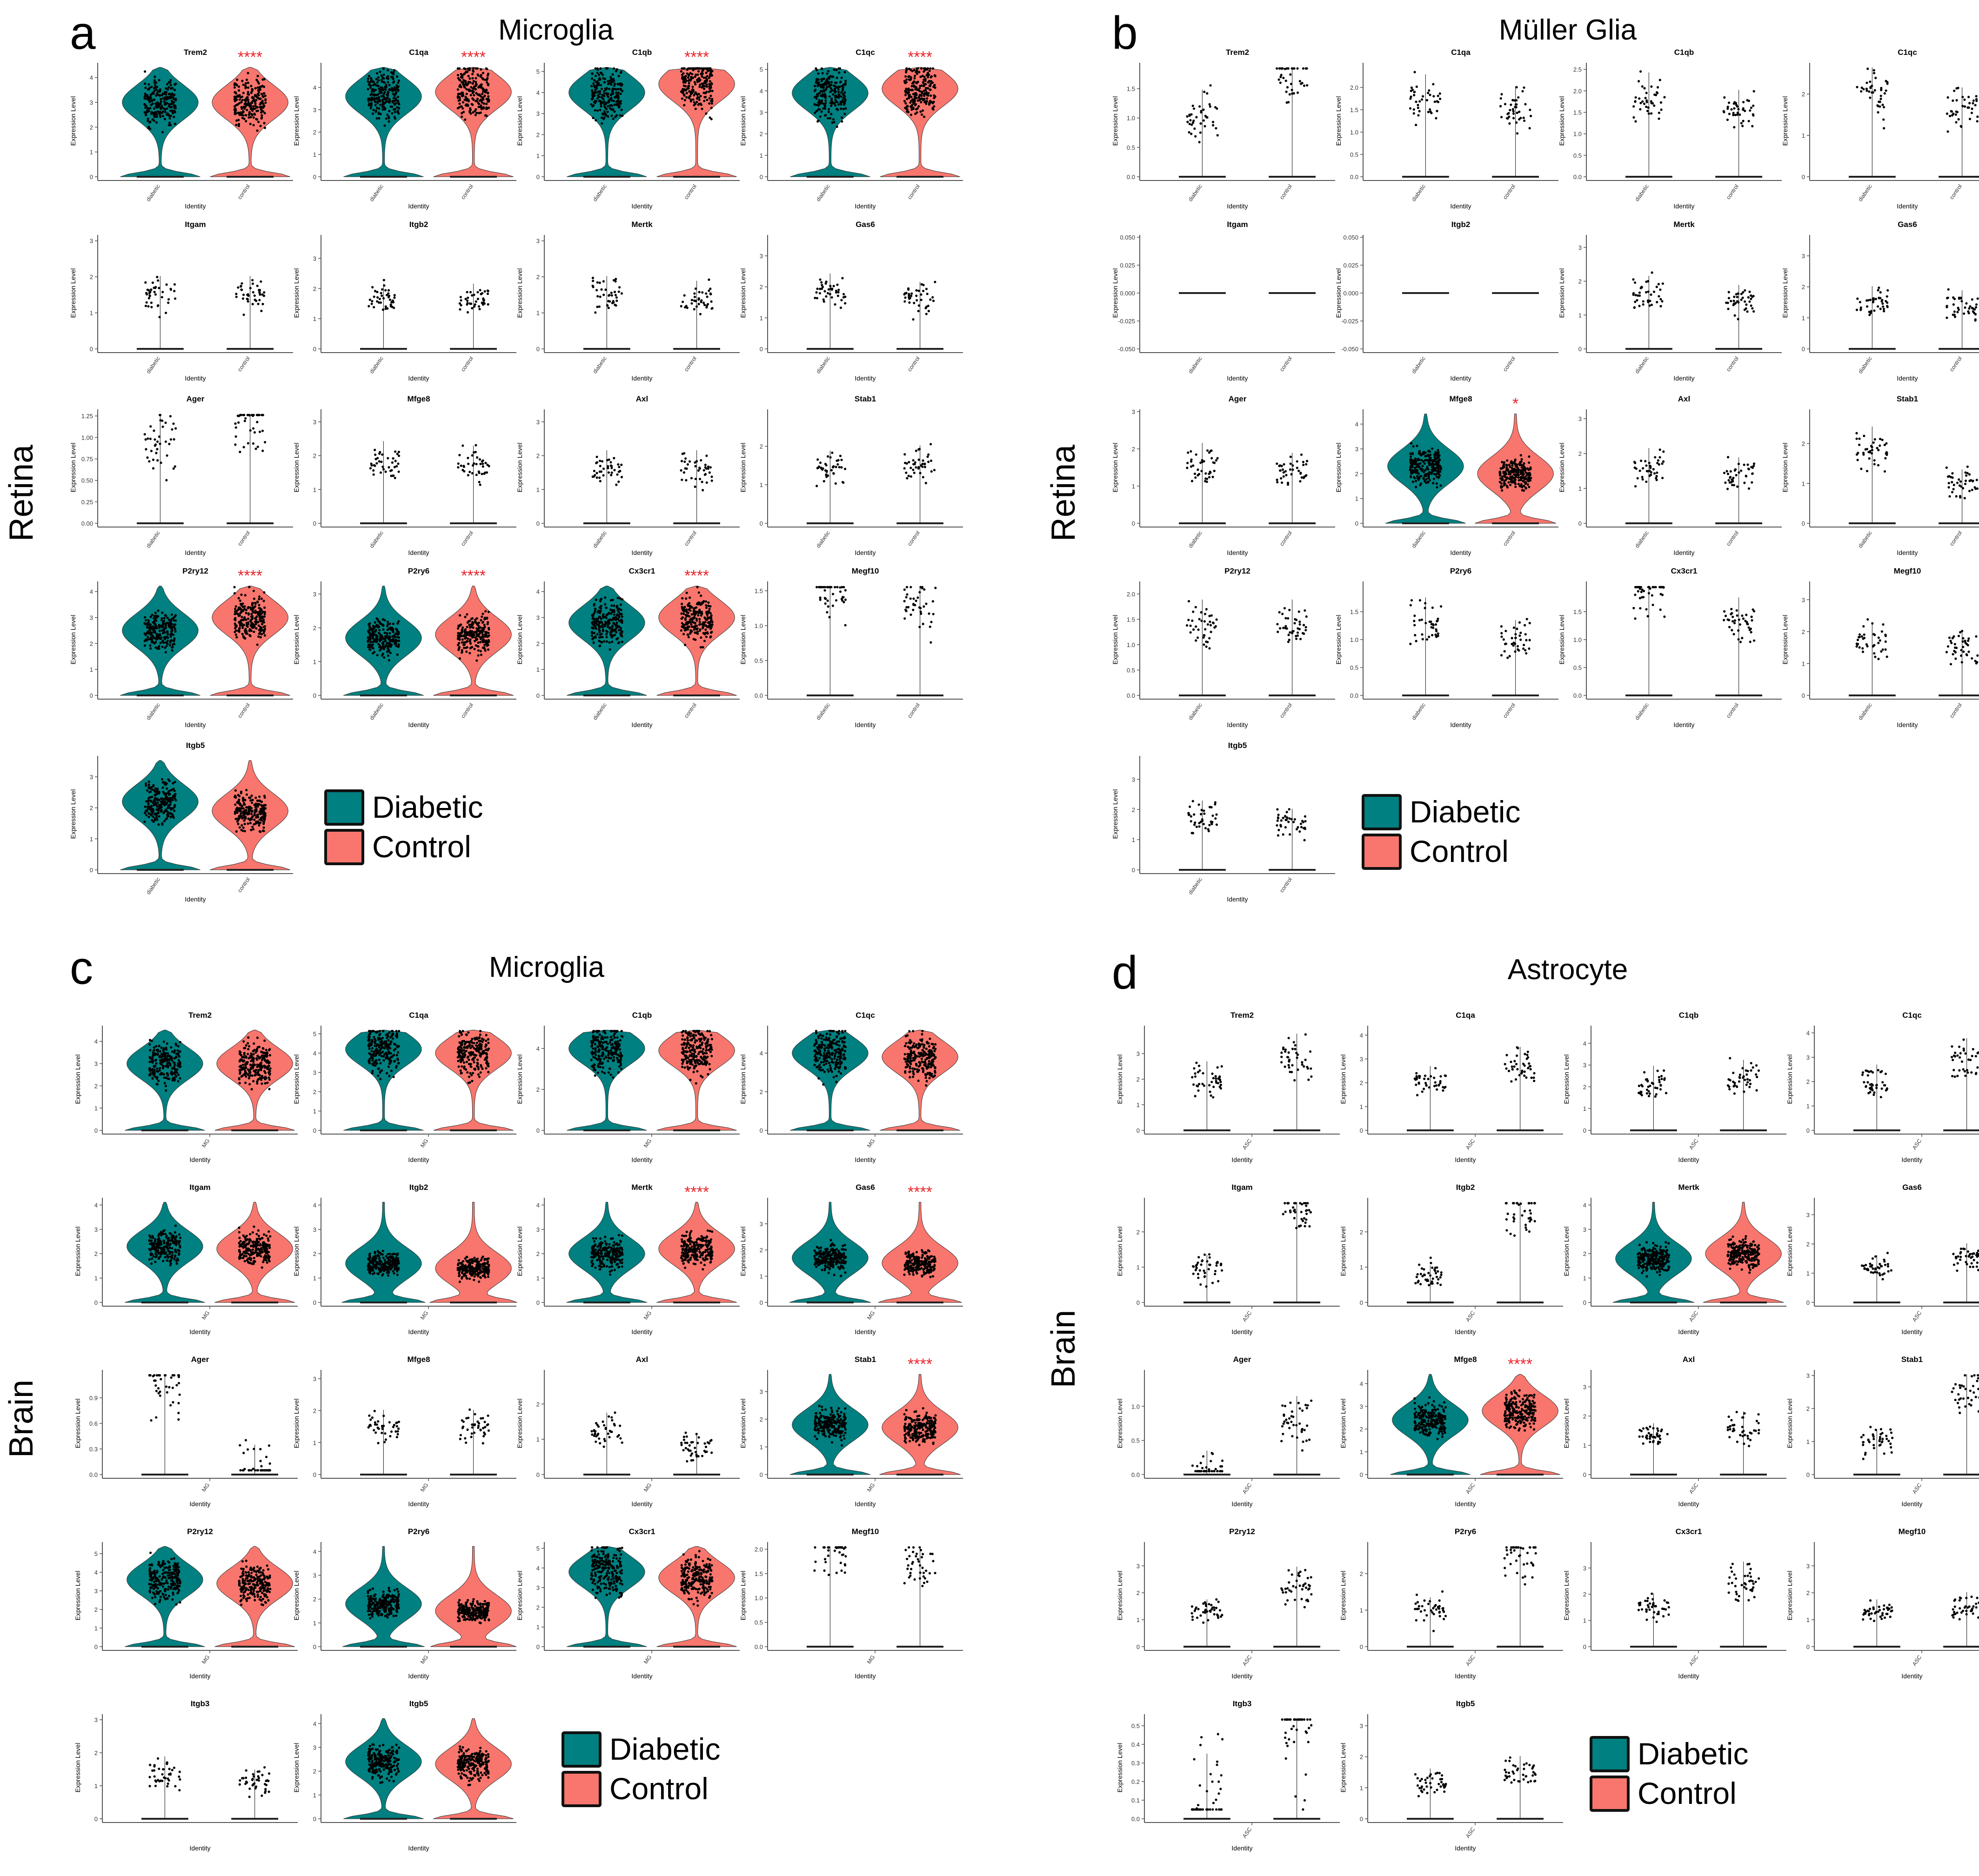 This screenshot has height=1876, width=1979. Describe the element at coordinates (1803, 177) in the screenshot. I see `y-tick-label: 0` at that location.